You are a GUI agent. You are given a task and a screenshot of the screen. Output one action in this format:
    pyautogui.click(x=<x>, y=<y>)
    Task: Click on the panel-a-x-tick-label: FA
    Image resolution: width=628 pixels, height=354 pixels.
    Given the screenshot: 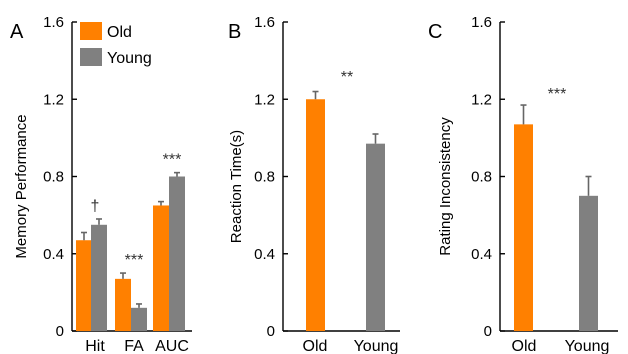 What is the action you would take?
    pyautogui.click(x=134, y=346)
    